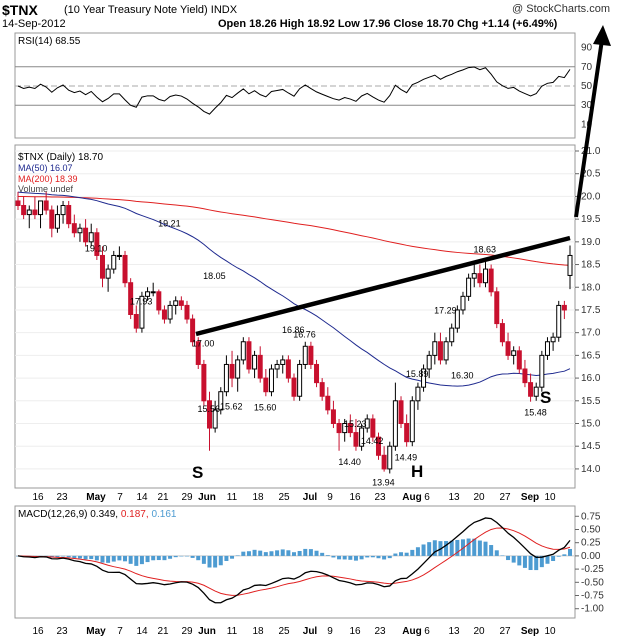  What do you see at coordinates (232, 497) in the screenshot?
I see `x-axis-label: 11` at bounding box center [232, 497].